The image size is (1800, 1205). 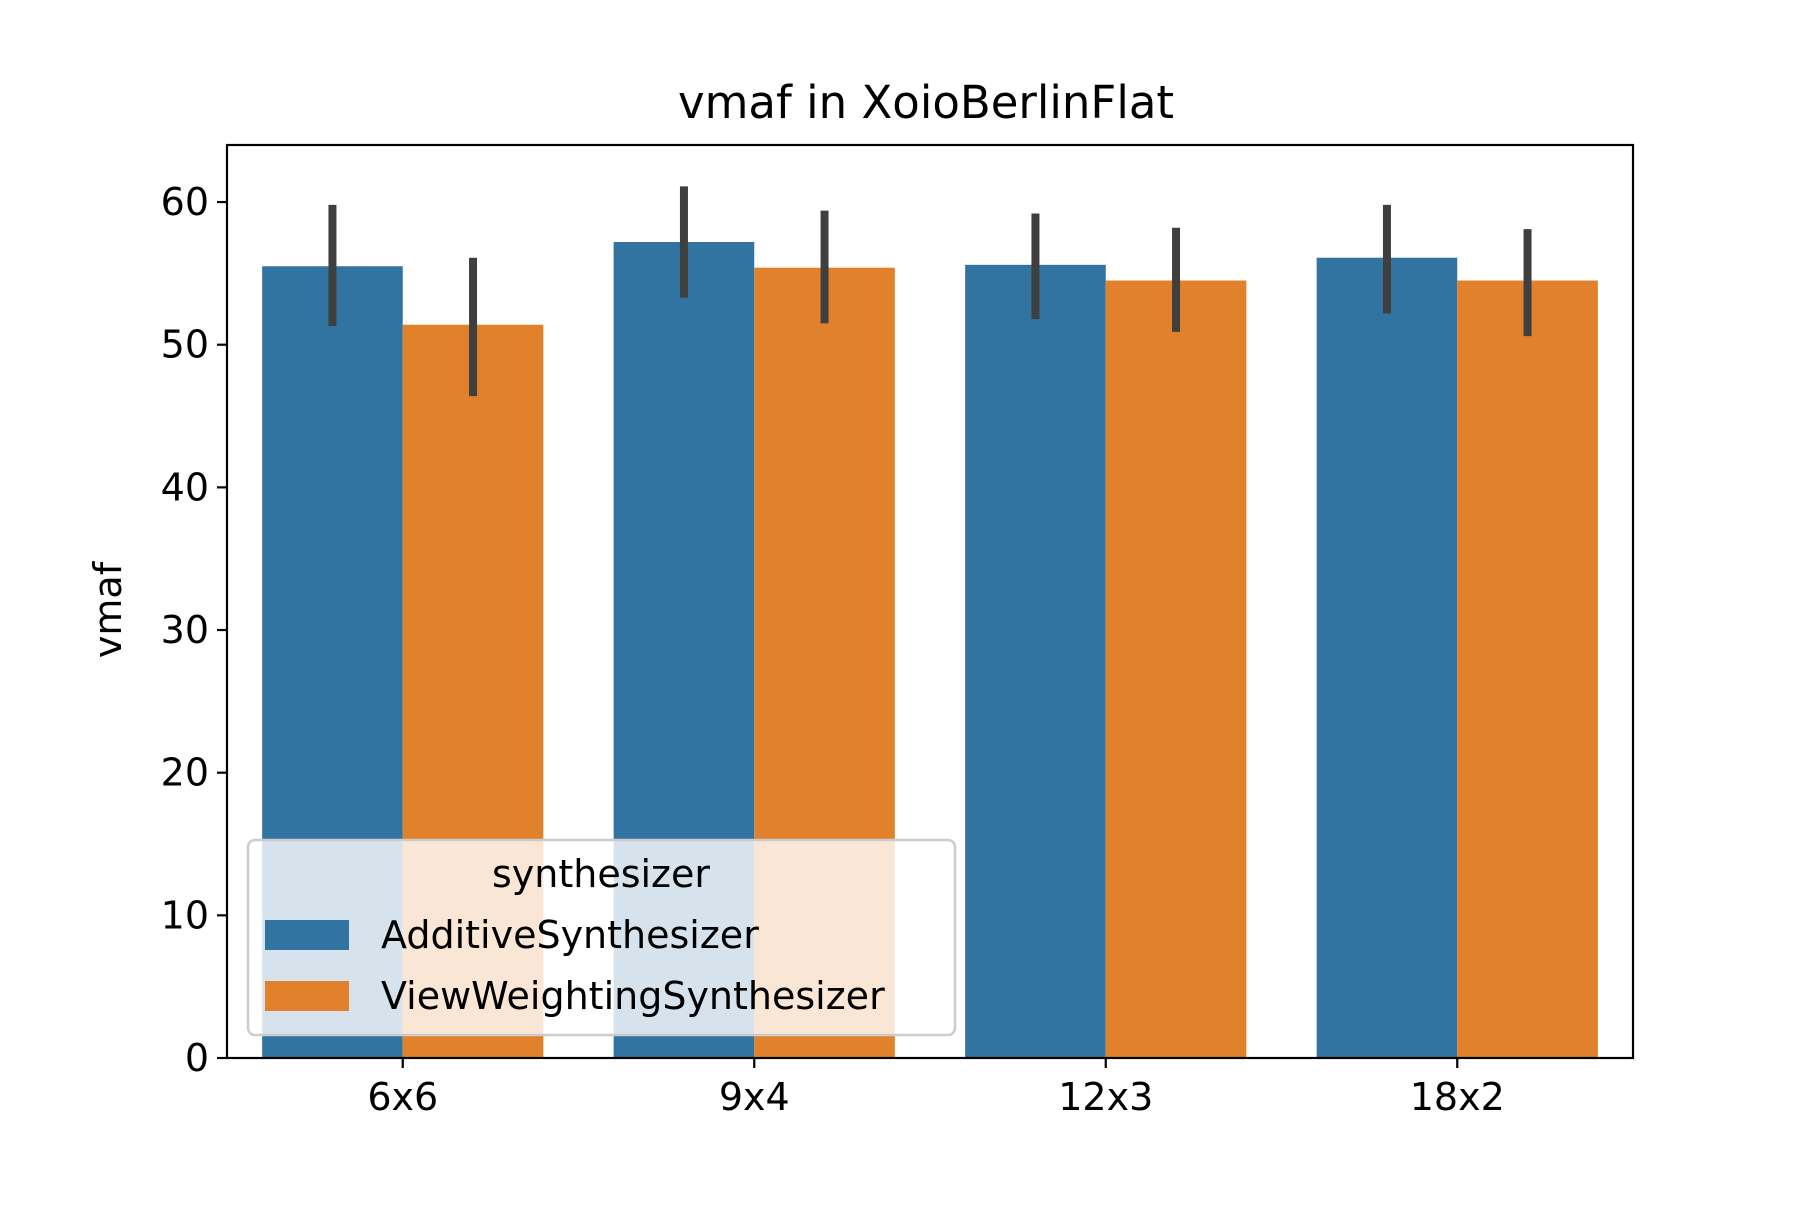 I want to click on y-axis: 0 10 20 30 40 50 60, so click(x=194, y=630).